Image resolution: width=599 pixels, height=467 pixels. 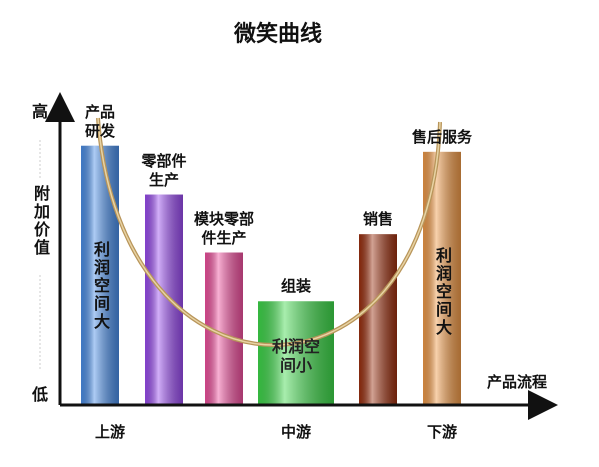 What do you see at coordinates (441, 136) in the screenshot?
I see `category-label: 售后服务` at bounding box center [441, 136].